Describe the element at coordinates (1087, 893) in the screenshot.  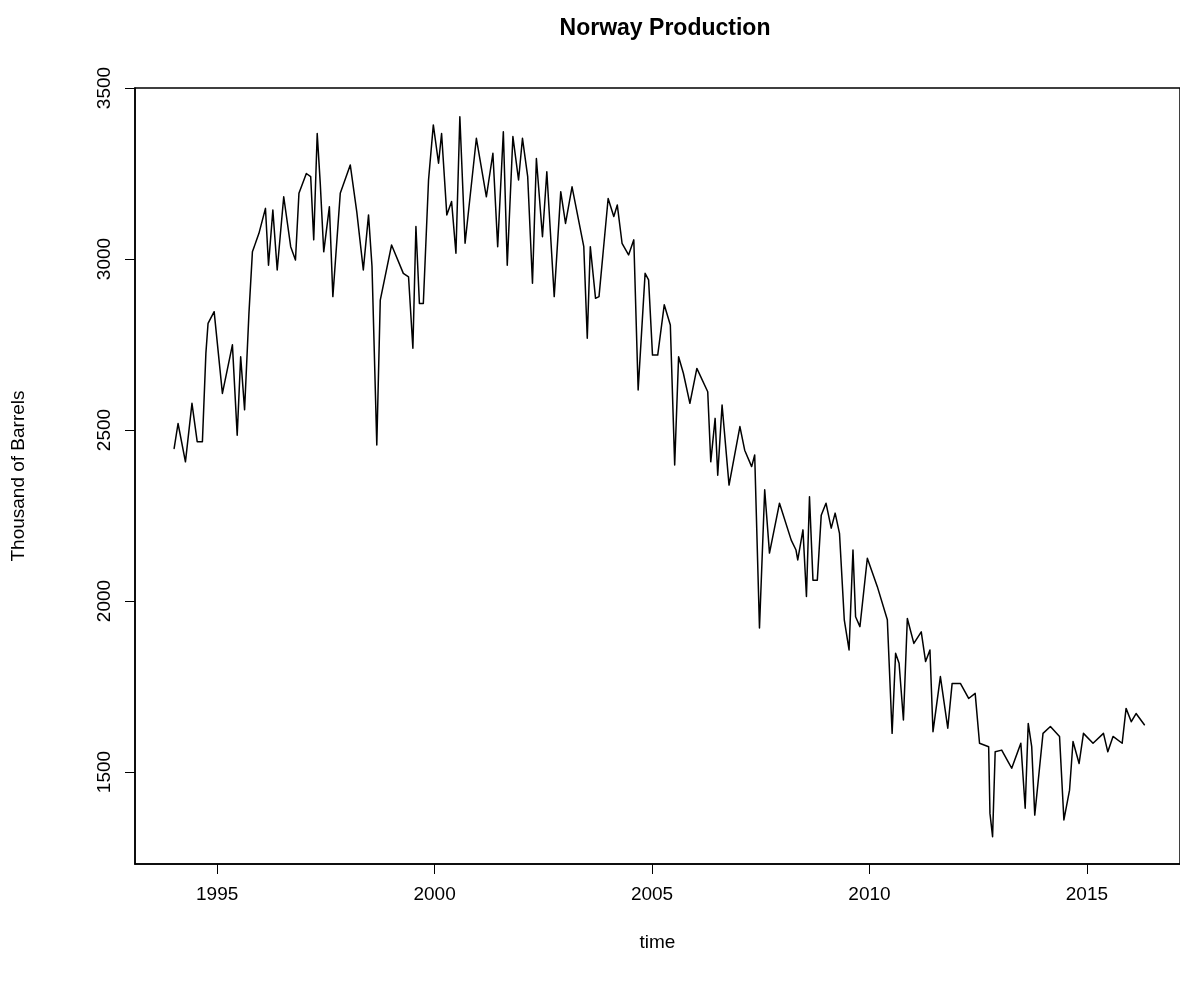
I see `x-tick-label: 2015` at that location.